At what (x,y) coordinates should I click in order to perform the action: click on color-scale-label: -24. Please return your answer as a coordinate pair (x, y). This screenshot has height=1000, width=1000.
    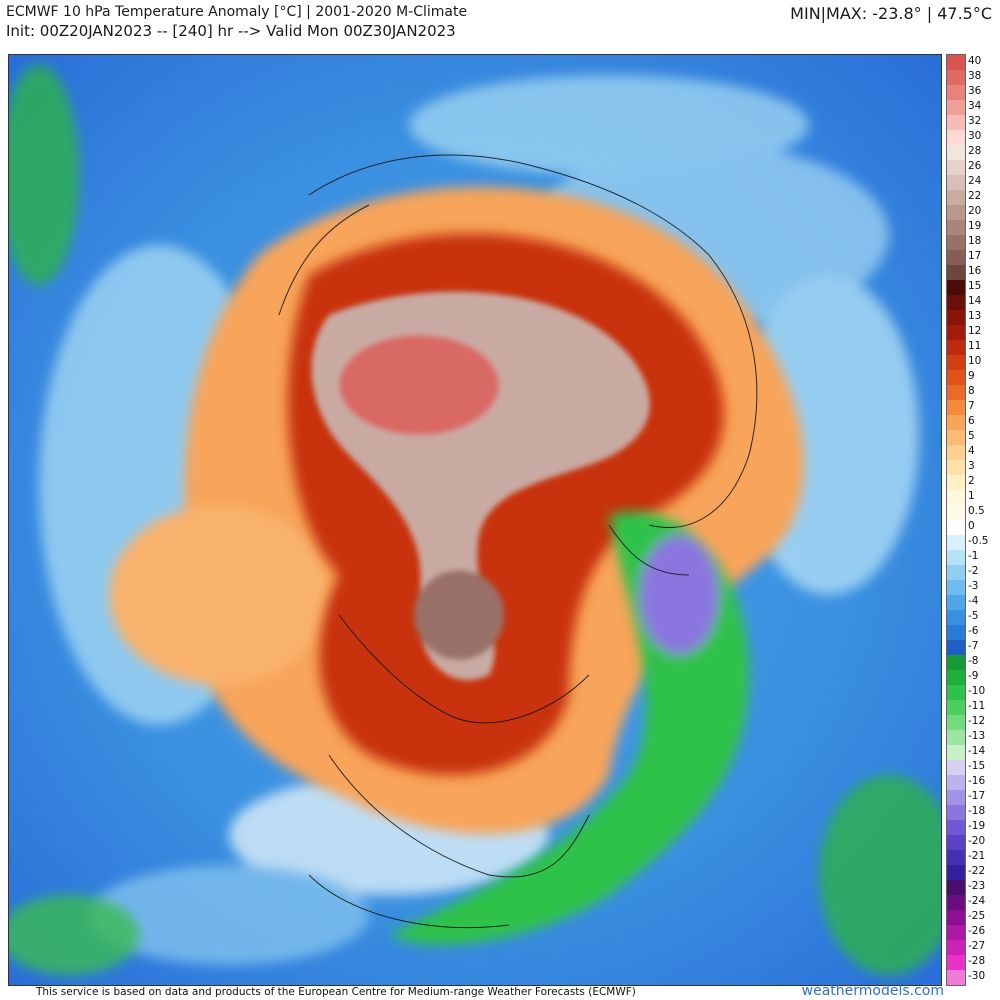
    Looking at the image, I should click on (977, 901).